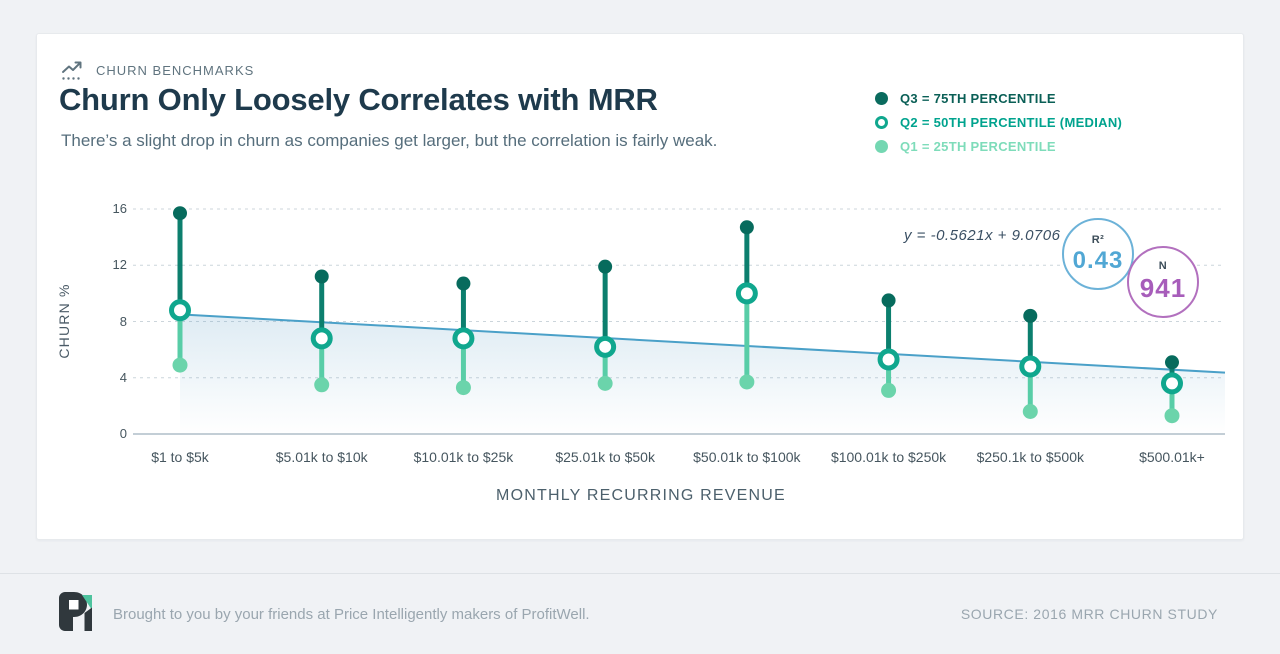 Image resolution: width=1280 pixels, height=654 pixels. What do you see at coordinates (605, 457) in the screenshot?
I see `x-tick-label: $25.01k to $50k` at bounding box center [605, 457].